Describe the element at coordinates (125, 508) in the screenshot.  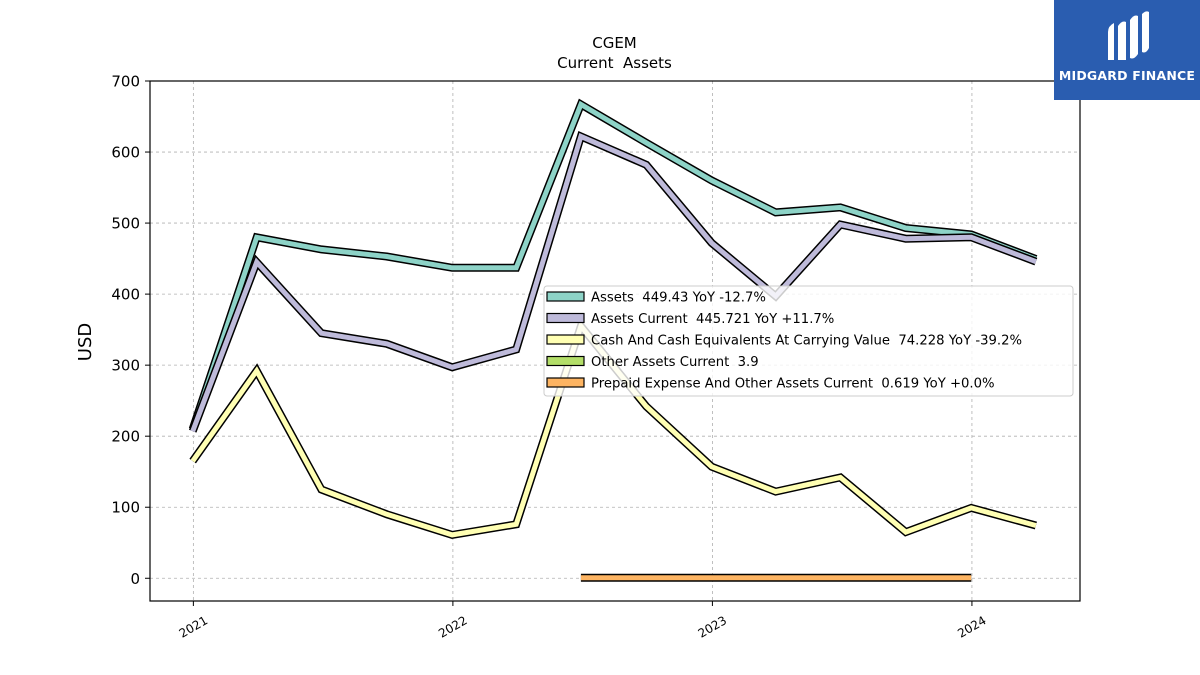
I see `y-tick-label: 100` at that location.